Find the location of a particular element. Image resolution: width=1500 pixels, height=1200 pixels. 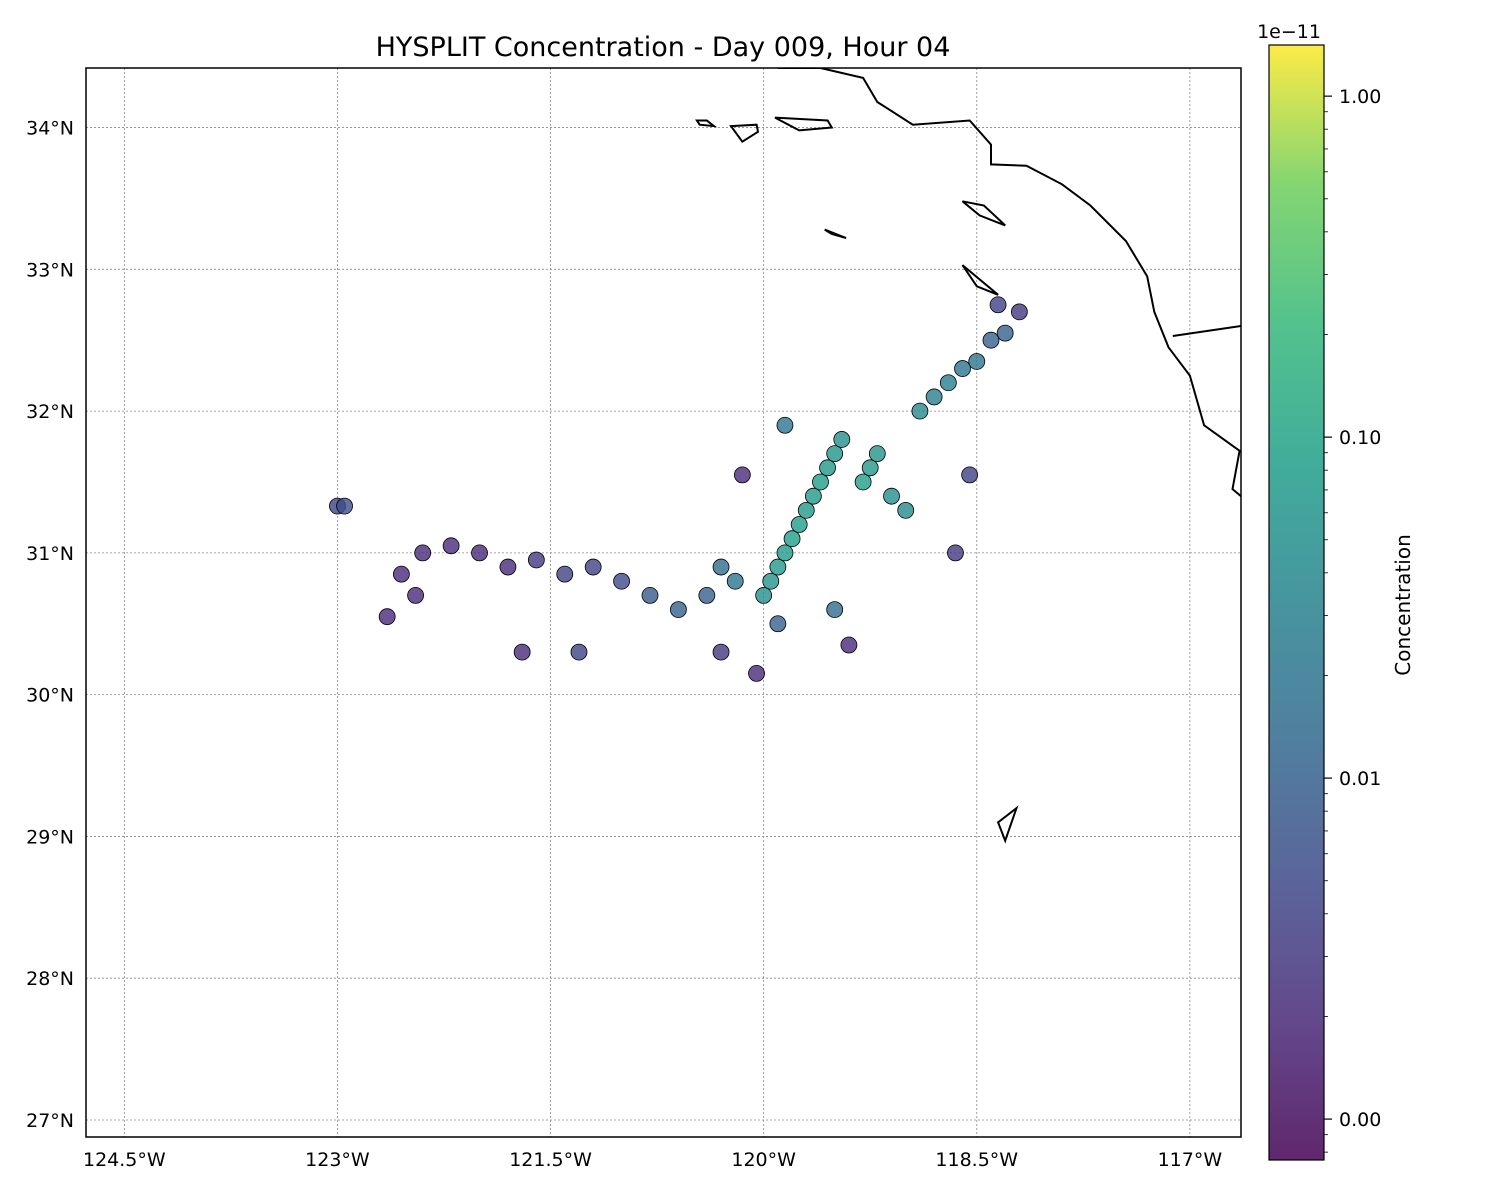

lat-tick-label: 34°N is located at coordinates (50, 129).